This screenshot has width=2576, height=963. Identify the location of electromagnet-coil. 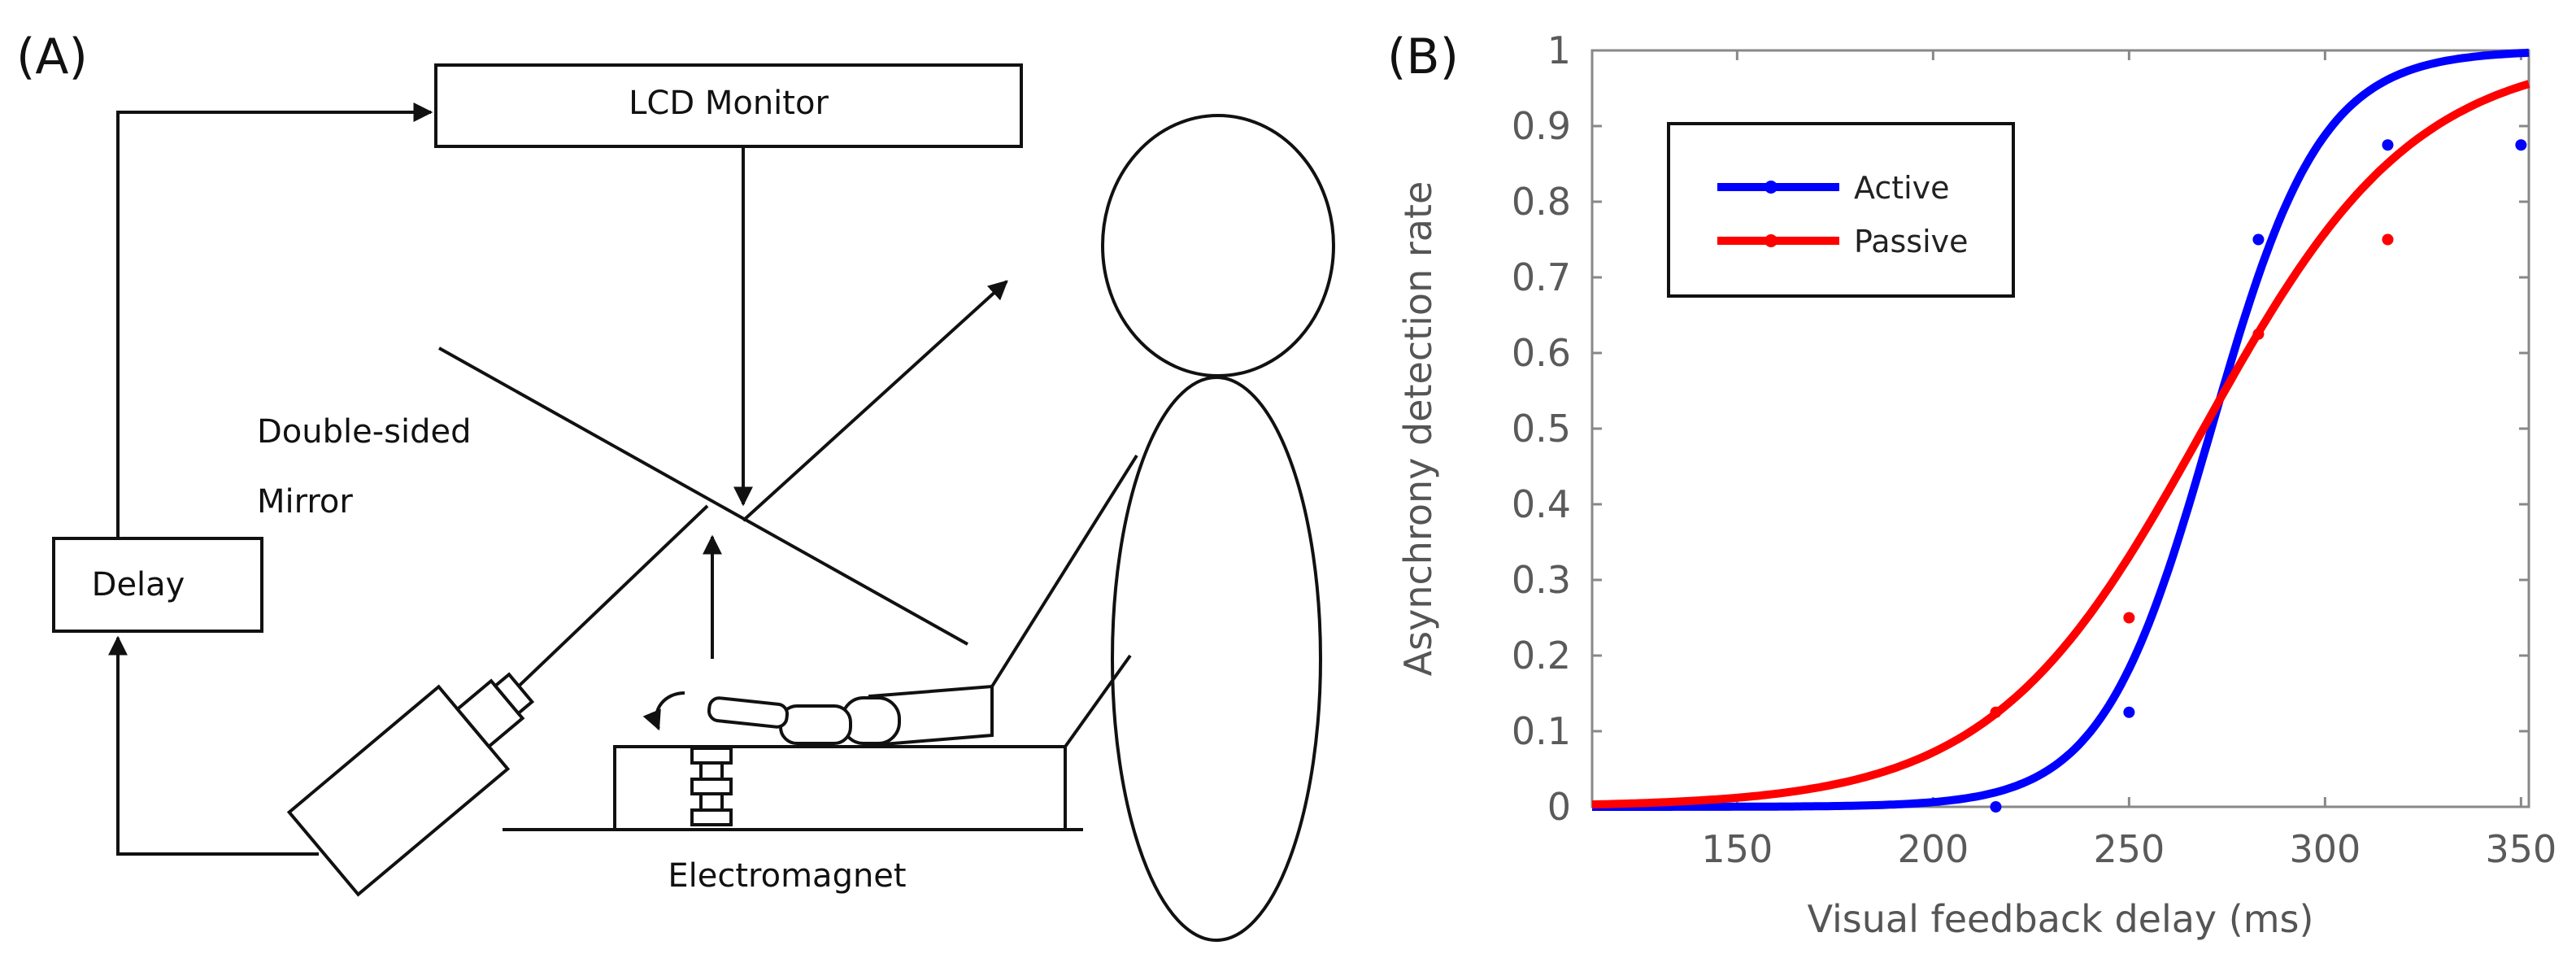
(711, 787).